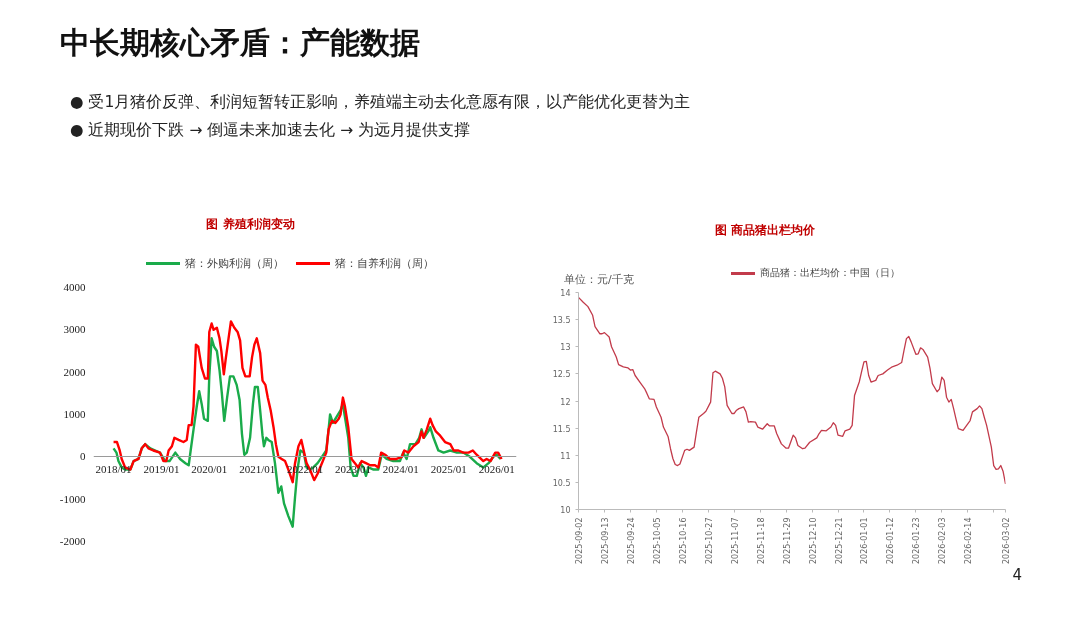 The image size is (1080, 627). What do you see at coordinates (765, 230) in the screenshot?
I see `chart-title: 图 商品猪出栏均价` at bounding box center [765, 230].